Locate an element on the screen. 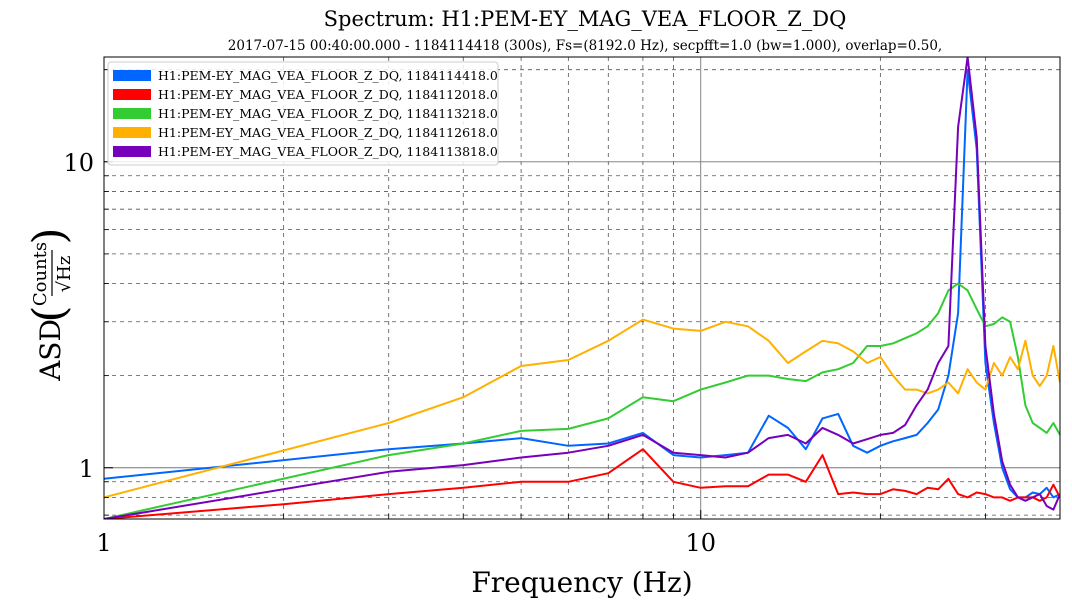 Image resolution: width=1072 pixels, height=610 pixels. y-paren-right: ) is located at coordinates (49, 235).